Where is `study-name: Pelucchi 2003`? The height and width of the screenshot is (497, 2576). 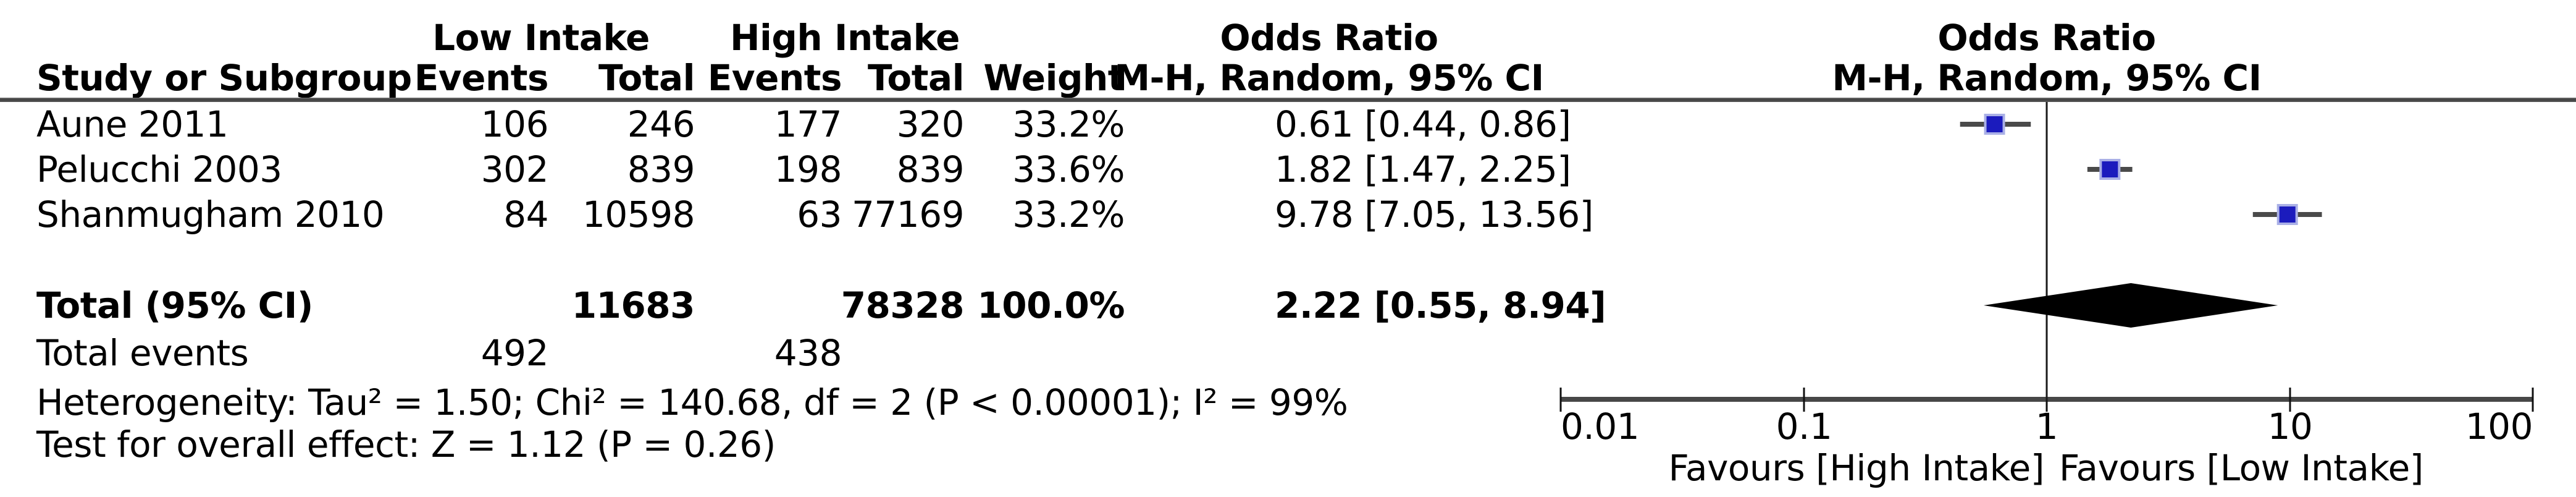 study-name: Pelucchi 2003 is located at coordinates (159, 169).